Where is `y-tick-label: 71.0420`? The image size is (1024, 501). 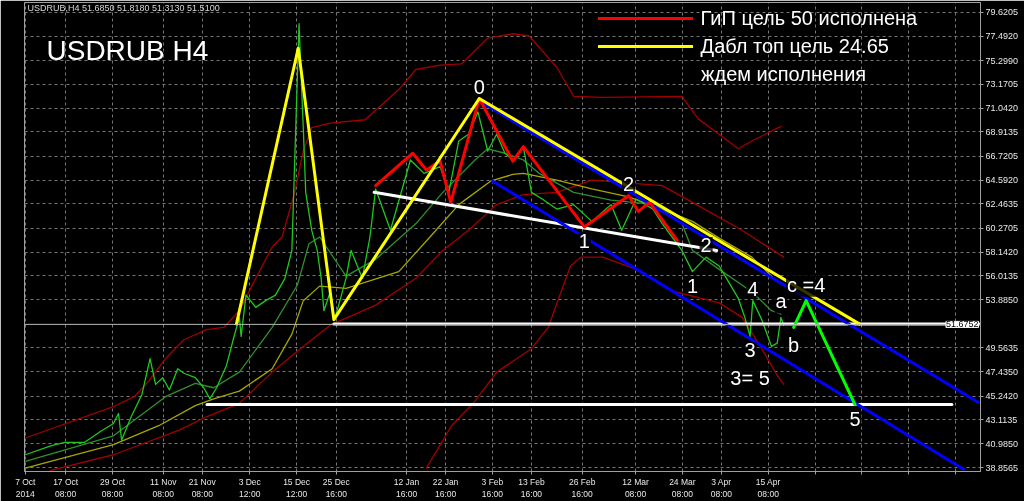
y-tick-label: 71.0420 is located at coordinates (1002, 108).